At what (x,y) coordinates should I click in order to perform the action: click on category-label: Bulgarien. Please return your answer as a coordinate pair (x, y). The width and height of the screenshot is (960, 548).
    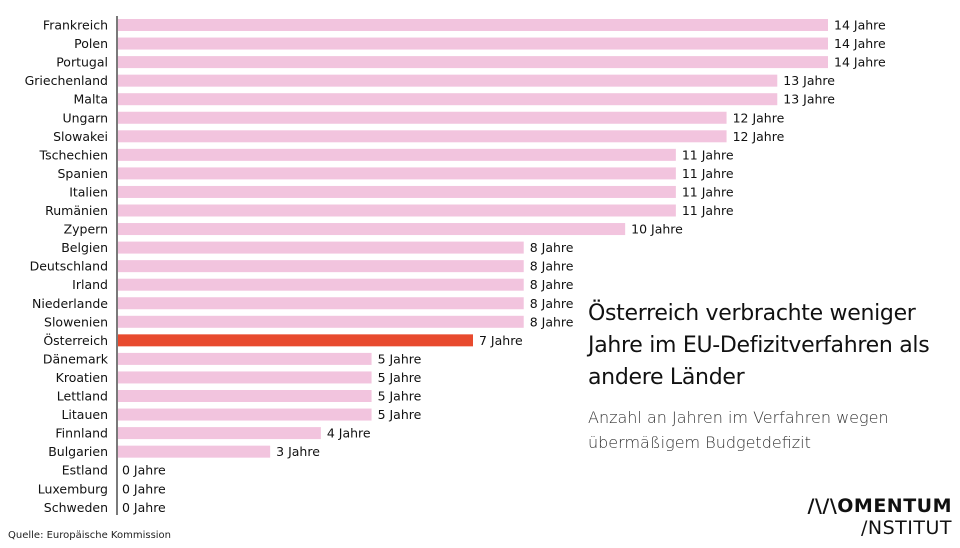
    Looking at the image, I should click on (78, 451).